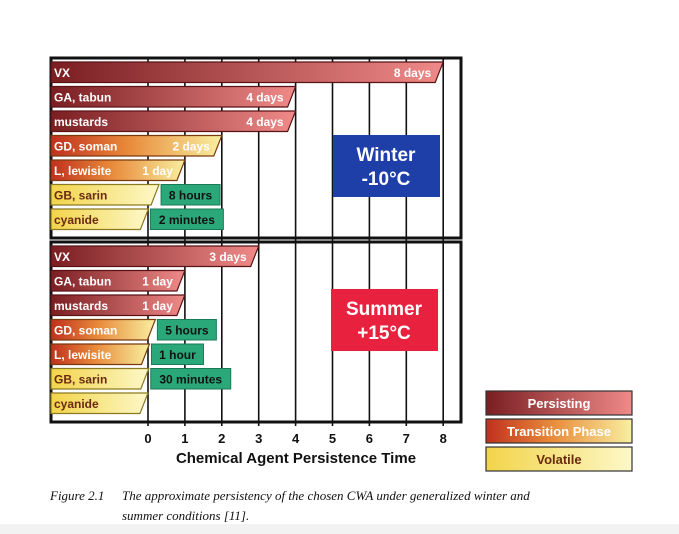  What do you see at coordinates (184, 438) in the screenshot?
I see `x-tick-label: 1` at bounding box center [184, 438].